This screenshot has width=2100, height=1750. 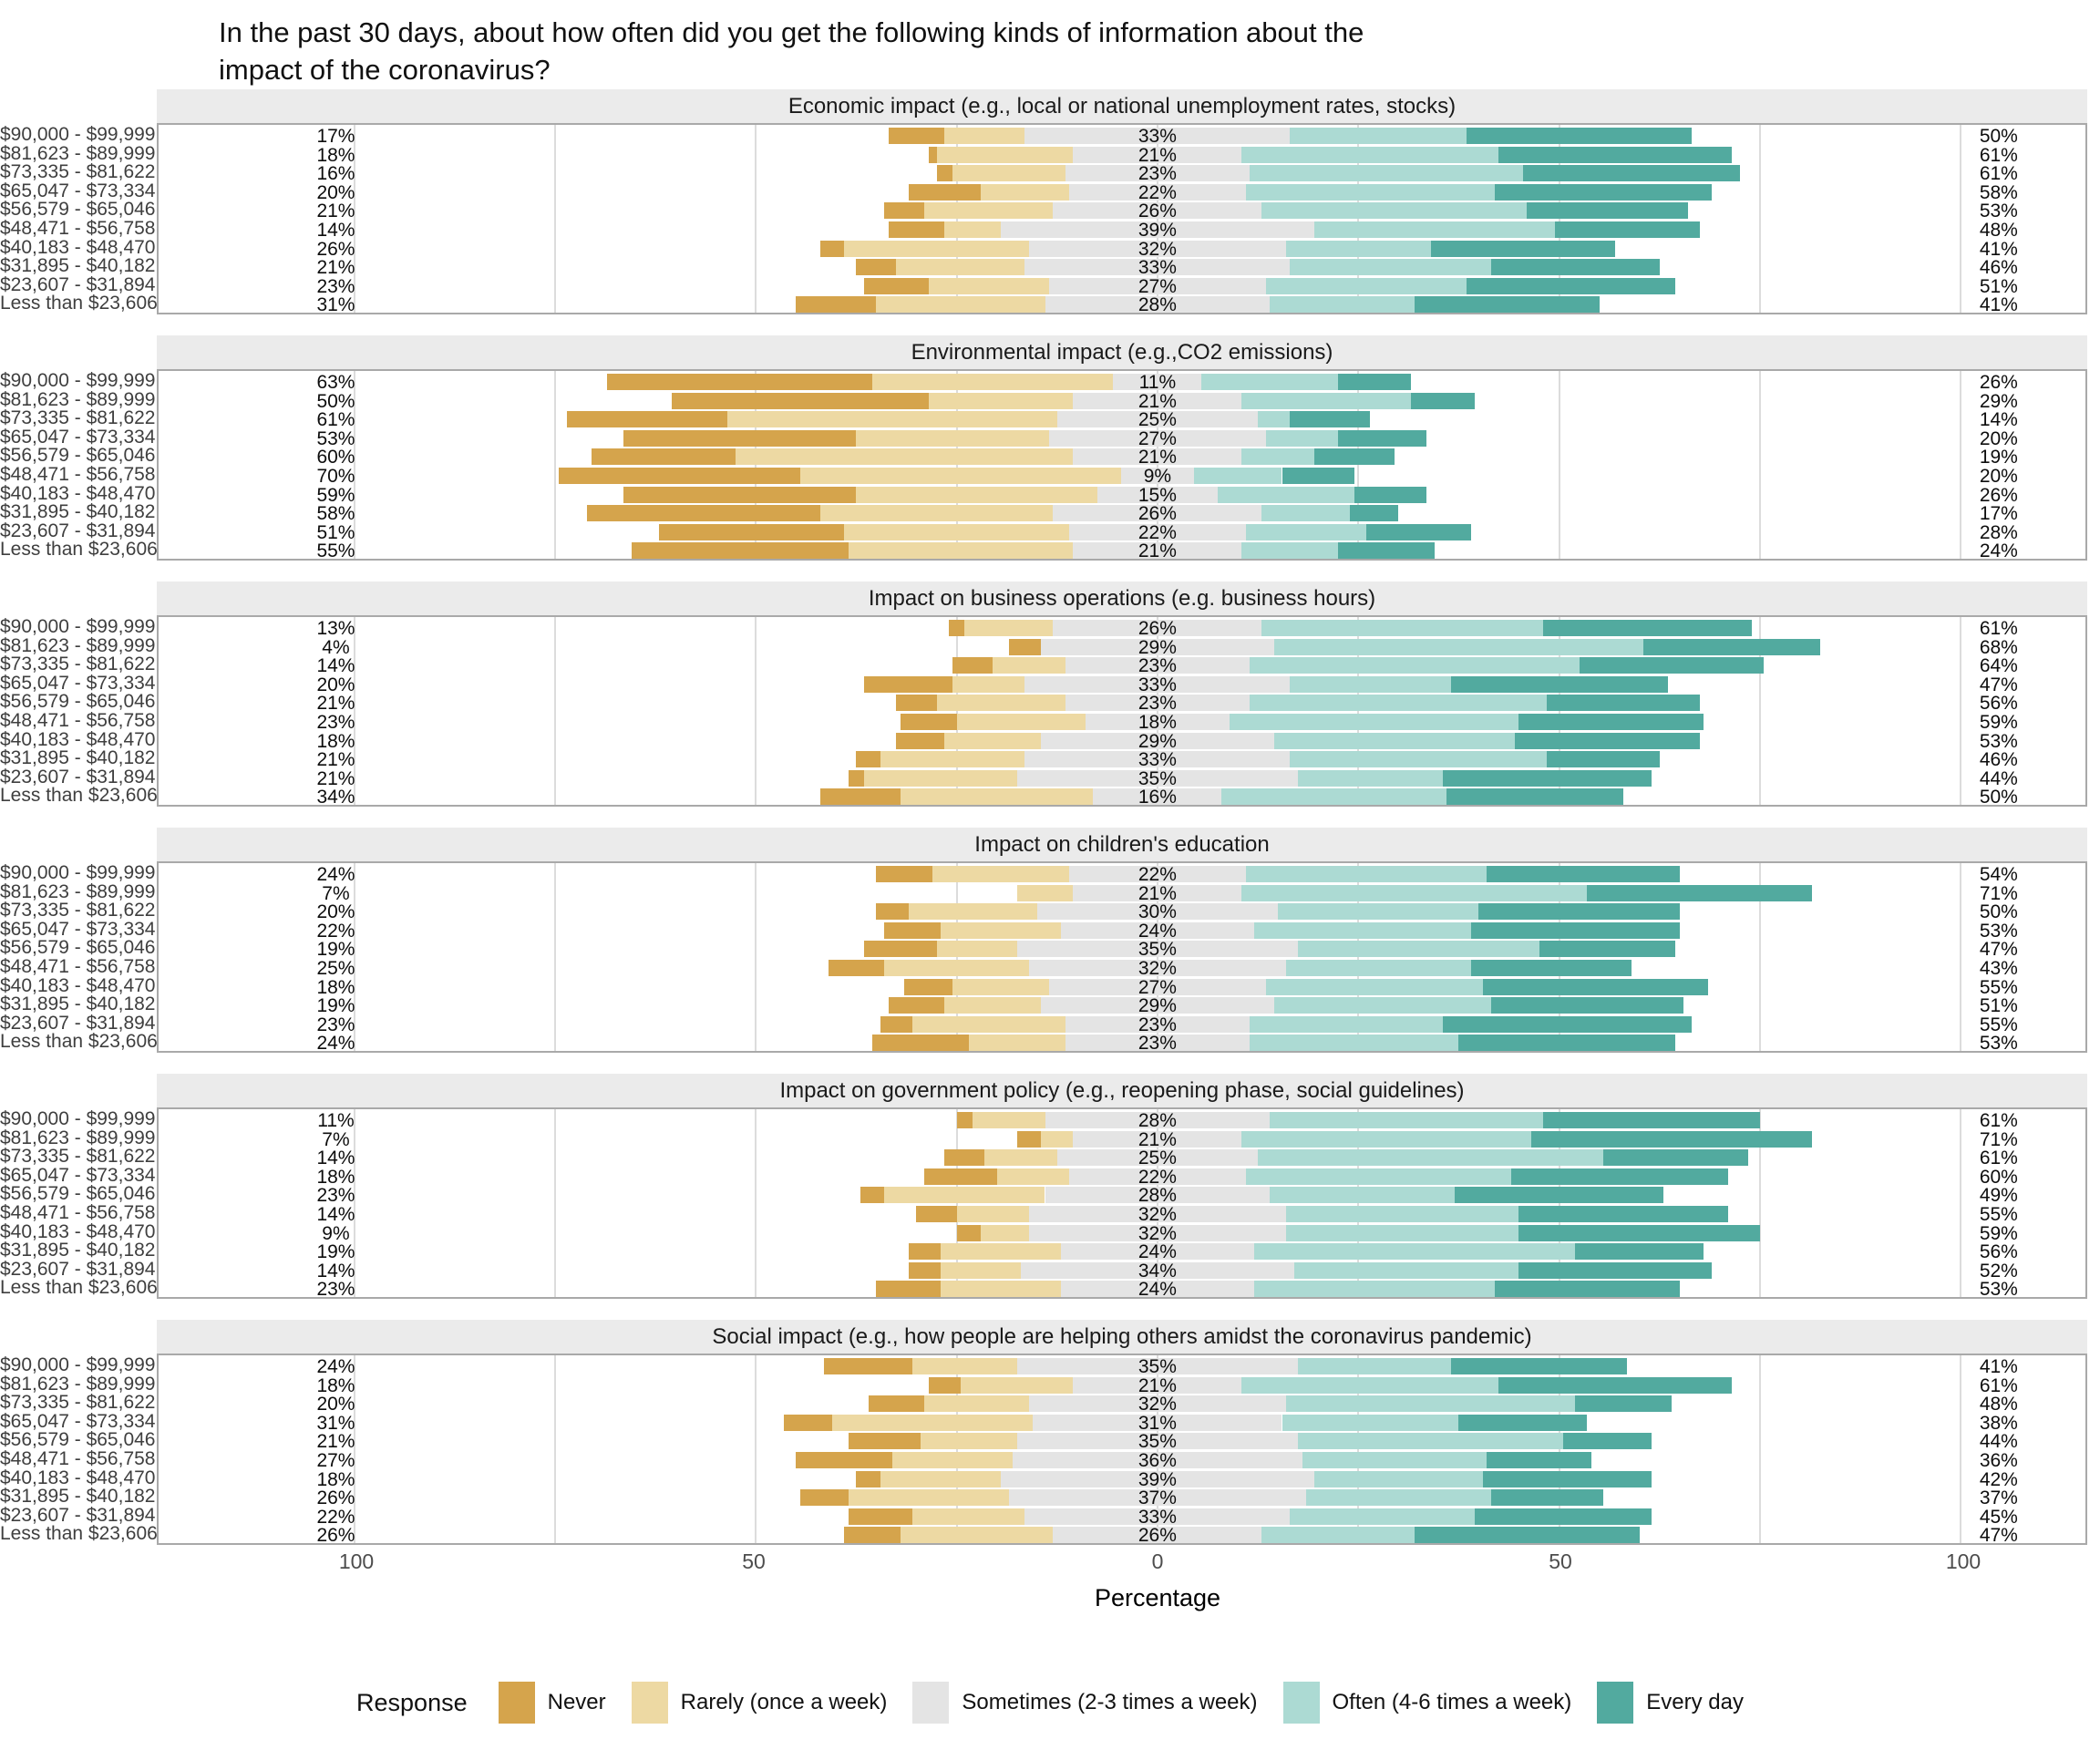 I want to click on legend-swatch-every_day, so click(x=1616, y=1703).